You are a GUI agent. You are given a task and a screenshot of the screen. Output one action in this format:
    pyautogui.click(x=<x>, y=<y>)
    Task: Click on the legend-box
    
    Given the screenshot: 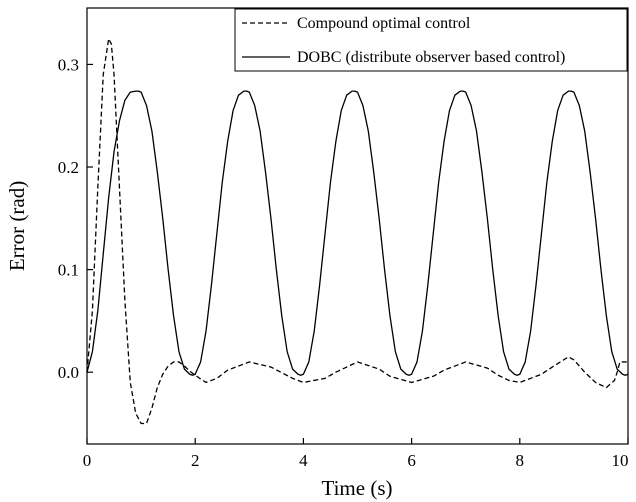 What is the action you would take?
    pyautogui.click(x=431, y=40)
    